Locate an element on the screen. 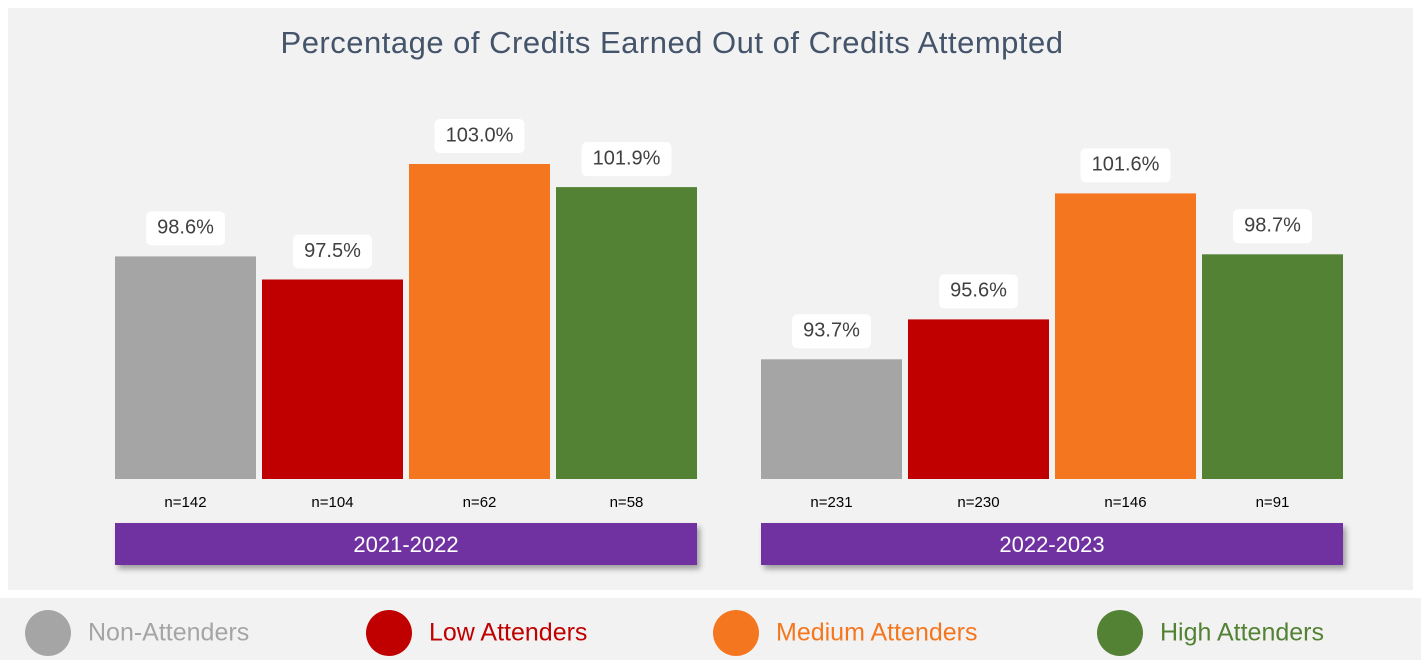 The image size is (1421, 660). n-label: n=58 is located at coordinates (627, 502).